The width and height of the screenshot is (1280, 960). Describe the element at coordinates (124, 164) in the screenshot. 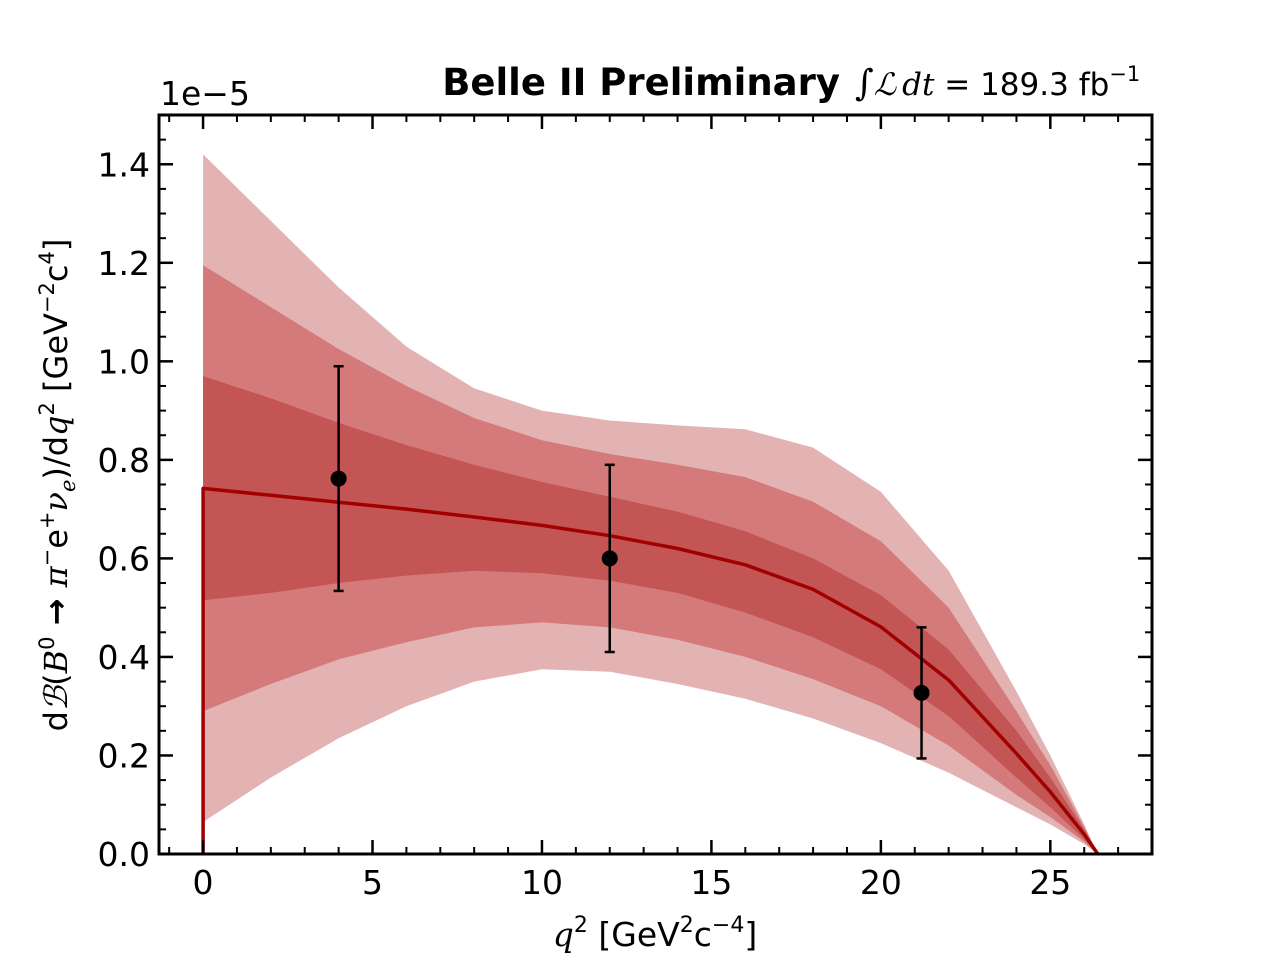

I see `y-tick-label: 1.4` at that location.